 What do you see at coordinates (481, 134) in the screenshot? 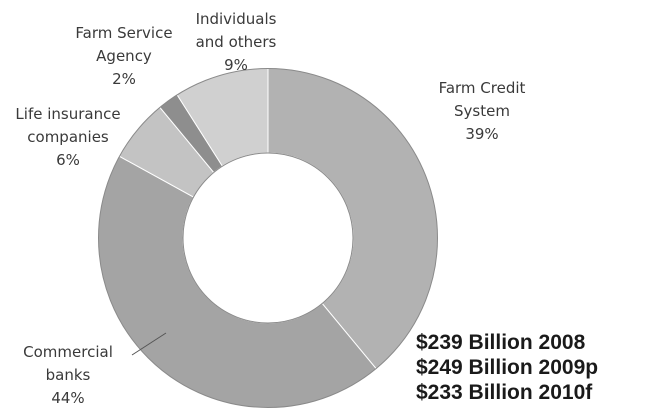
I see `label-farm-credit-line-2: 39%` at bounding box center [481, 134].